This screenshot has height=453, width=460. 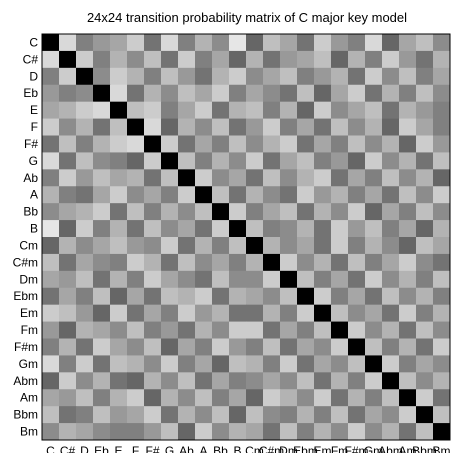 I want to click on x-tick-label: E, so click(x=118, y=448).